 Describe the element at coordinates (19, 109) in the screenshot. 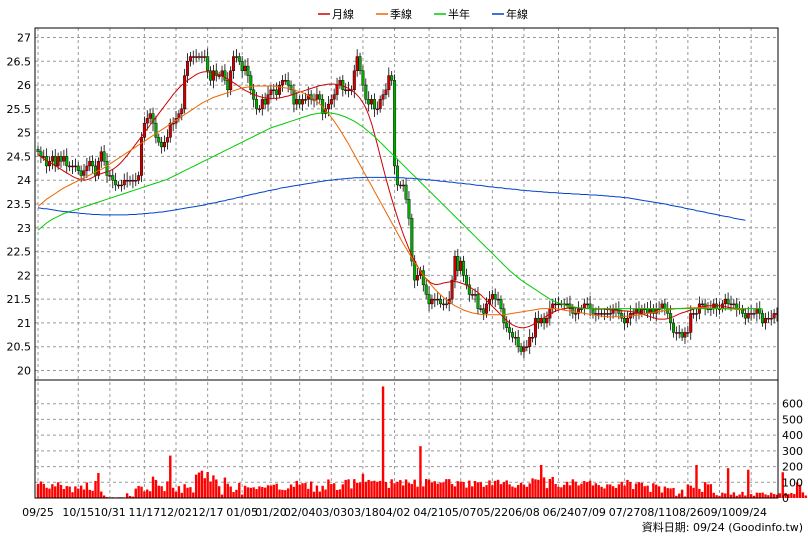

I see `price-tick-label-3: 25.5` at that location.